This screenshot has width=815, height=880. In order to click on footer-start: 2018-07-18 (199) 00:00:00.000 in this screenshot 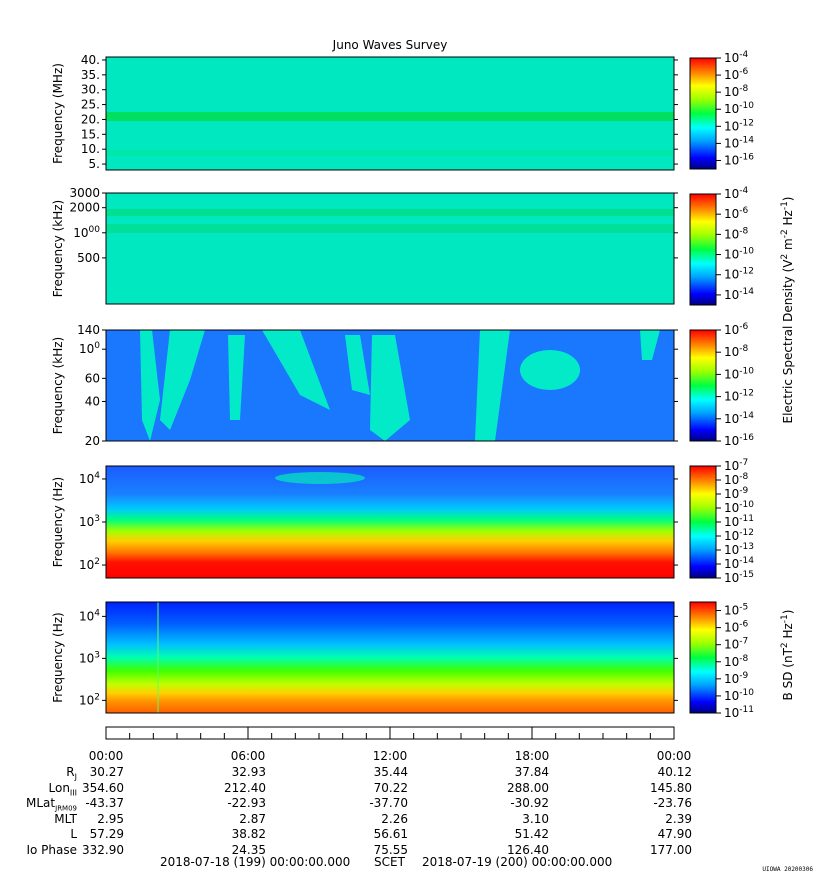, I will do `click(255, 862)`.